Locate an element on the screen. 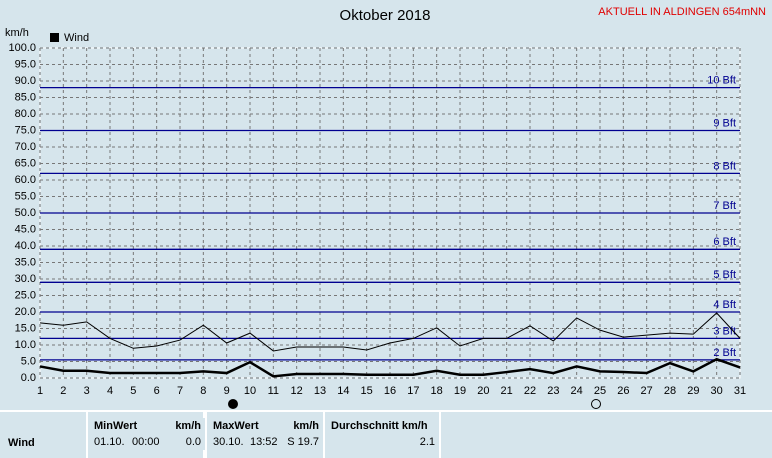 This screenshot has width=772, height=458. x-tick-label: 31 is located at coordinates (740, 391).